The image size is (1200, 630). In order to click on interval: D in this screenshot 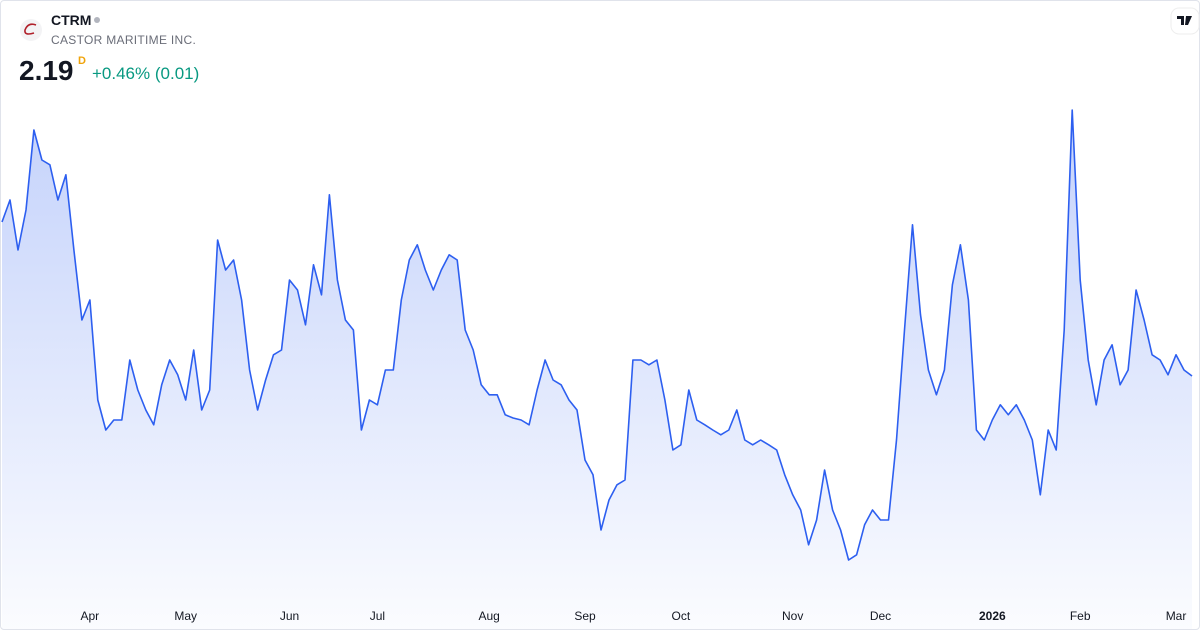, I will do `click(82, 61)`.